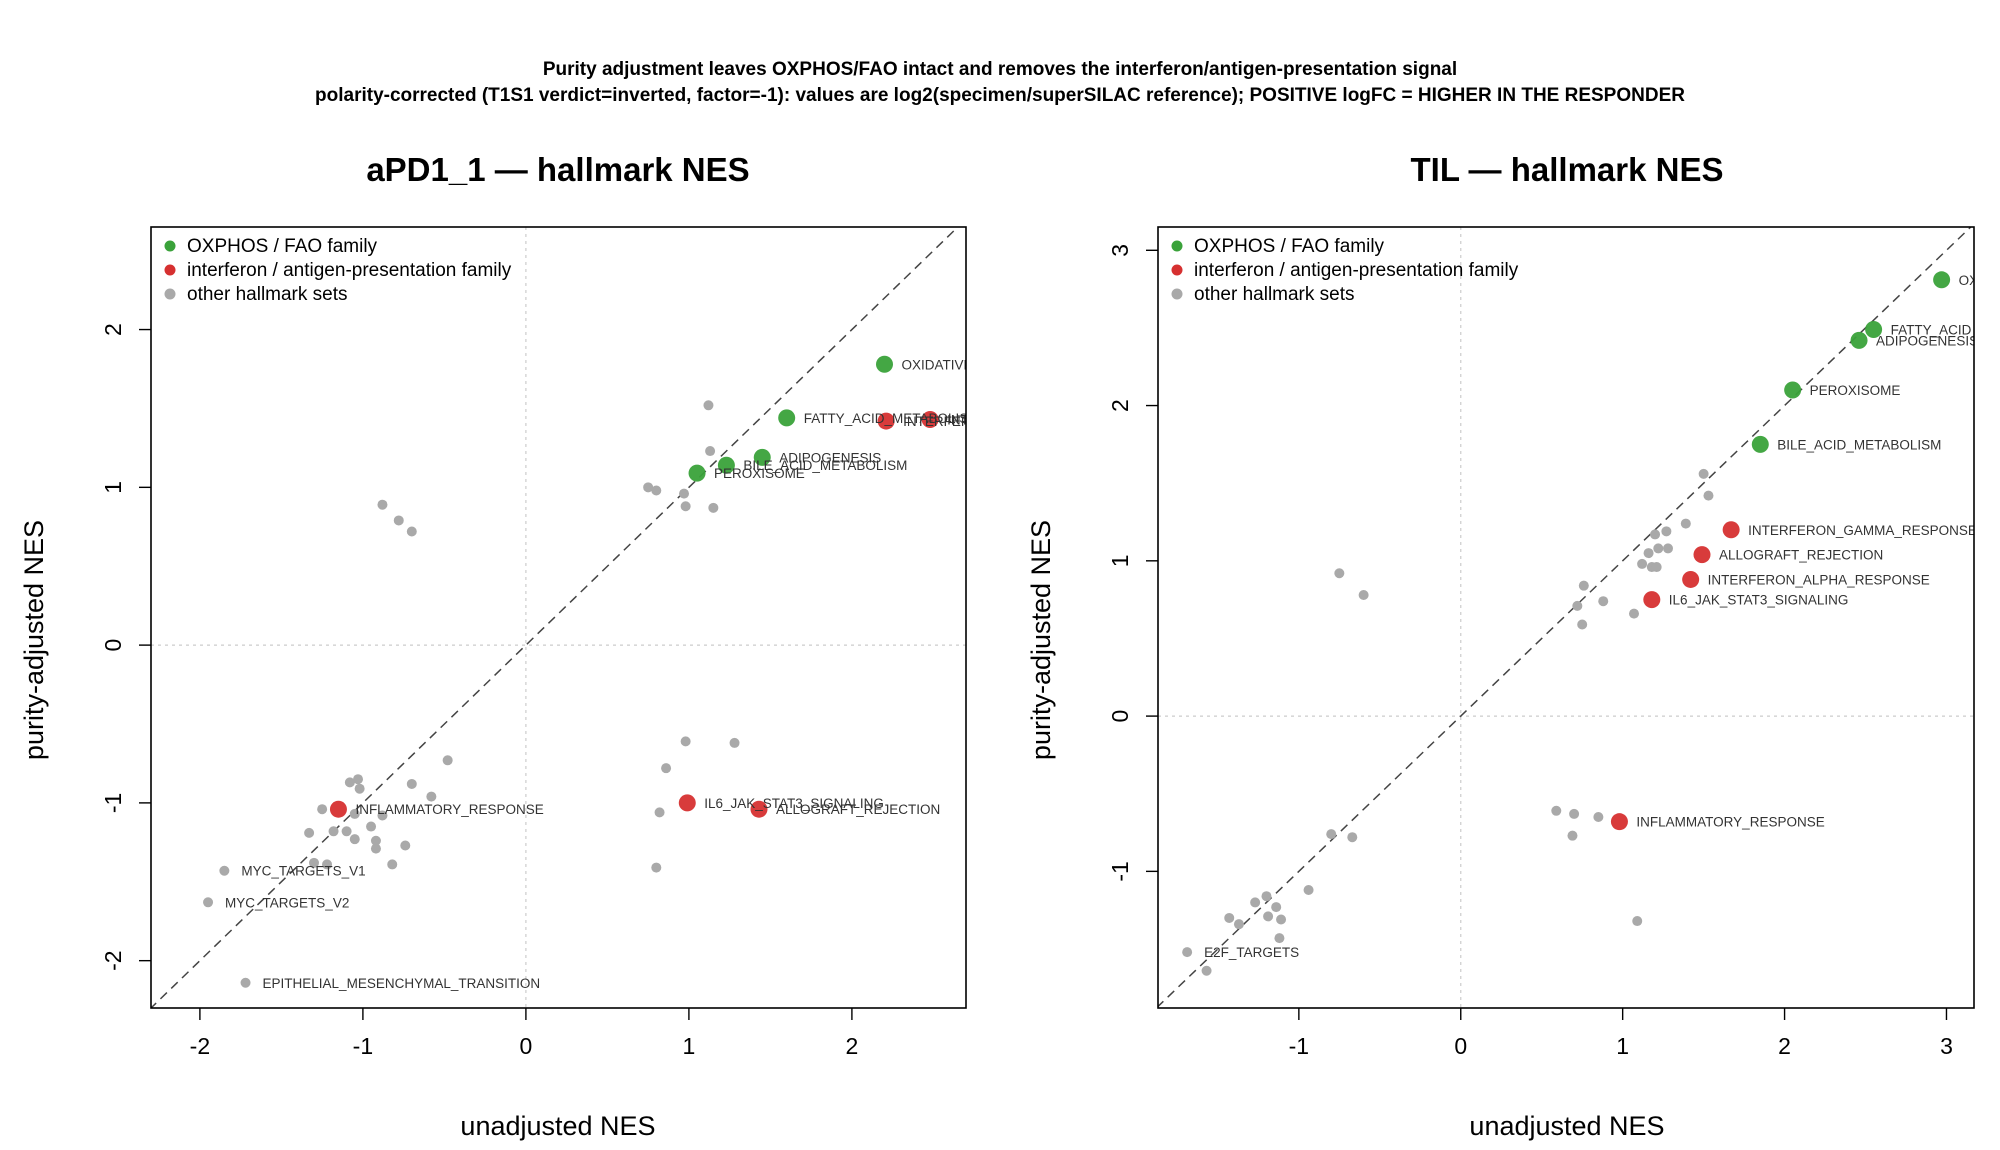 The height and width of the screenshot is (1150, 2000). I want to click on x-tick-label: 1, so click(689, 1046).